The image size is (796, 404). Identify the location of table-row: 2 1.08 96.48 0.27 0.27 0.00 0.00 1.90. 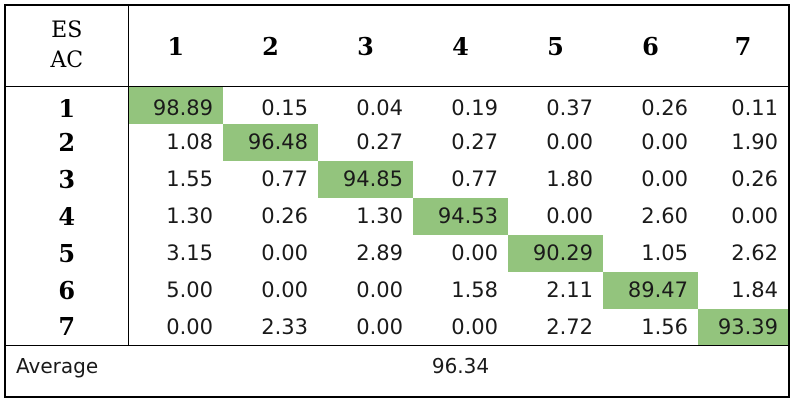
(397, 142).